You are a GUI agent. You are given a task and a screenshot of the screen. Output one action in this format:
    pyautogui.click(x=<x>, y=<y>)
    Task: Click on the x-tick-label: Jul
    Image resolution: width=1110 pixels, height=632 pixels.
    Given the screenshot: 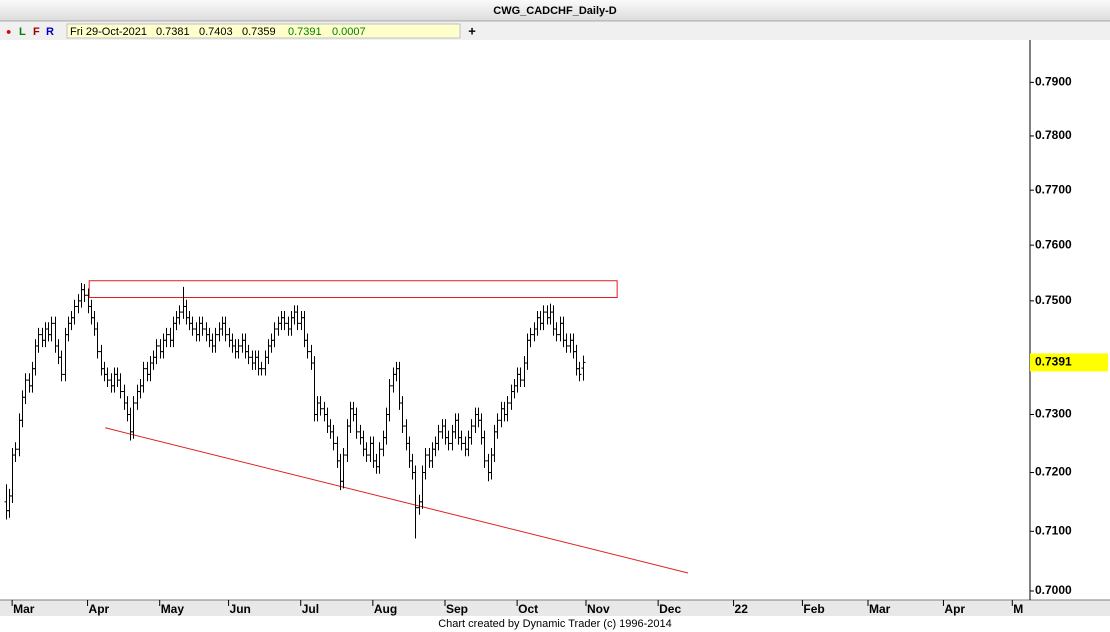 What is the action you would take?
    pyautogui.click(x=310, y=609)
    